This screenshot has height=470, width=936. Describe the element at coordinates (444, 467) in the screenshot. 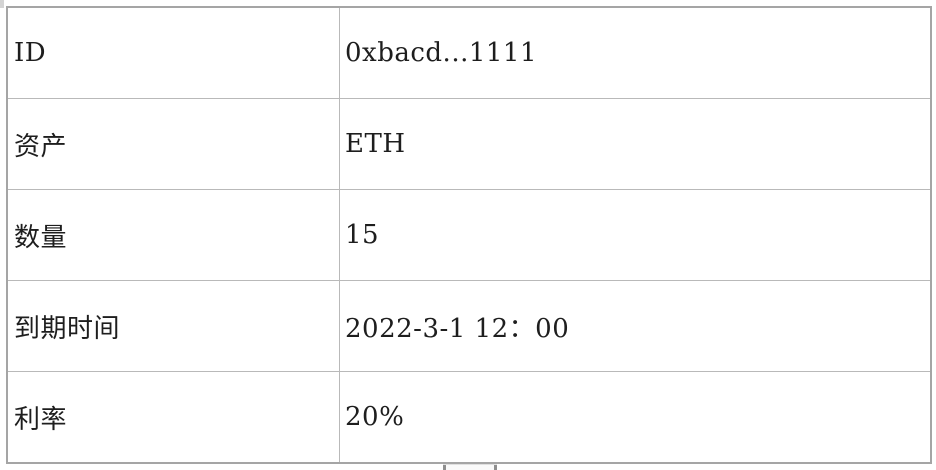

I see `handle-left-cap` at that location.